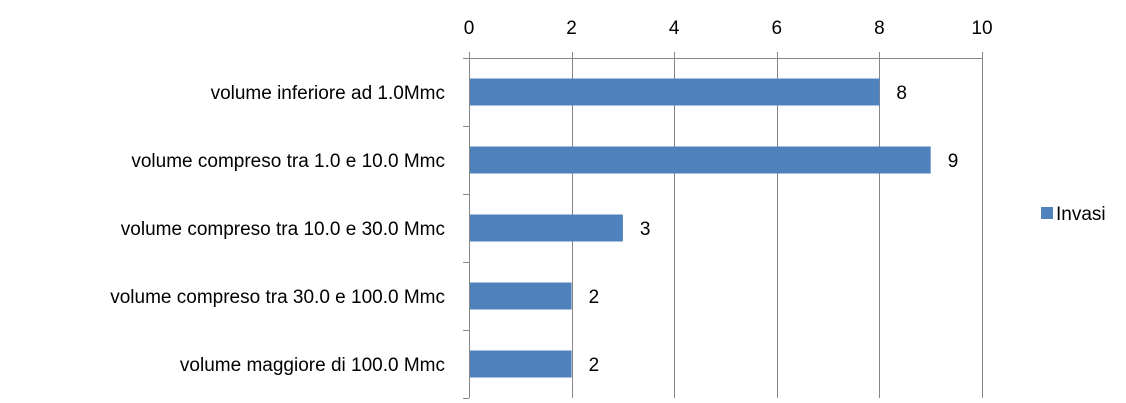 Image resolution: width=1126 pixels, height=403 pixels. What do you see at coordinates (312, 365) in the screenshot?
I see `category-label: volume maggiore di 100.0 Mmc` at bounding box center [312, 365].